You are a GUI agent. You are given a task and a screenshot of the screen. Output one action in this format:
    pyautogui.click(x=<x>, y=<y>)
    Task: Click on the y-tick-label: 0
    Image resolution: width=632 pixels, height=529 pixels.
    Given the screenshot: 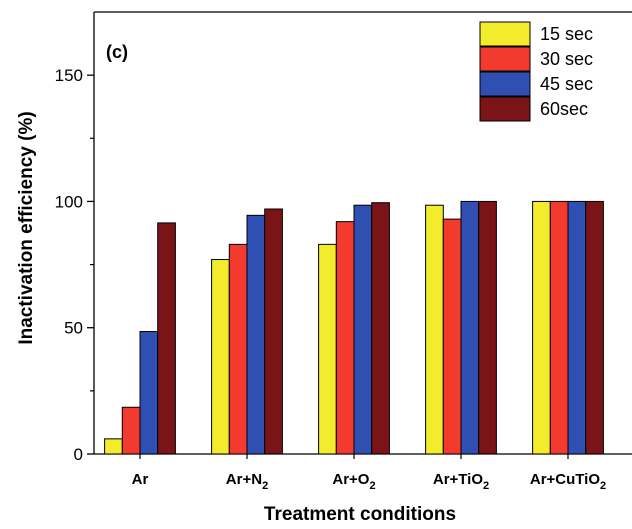 What is the action you would take?
    pyautogui.click(x=78, y=454)
    